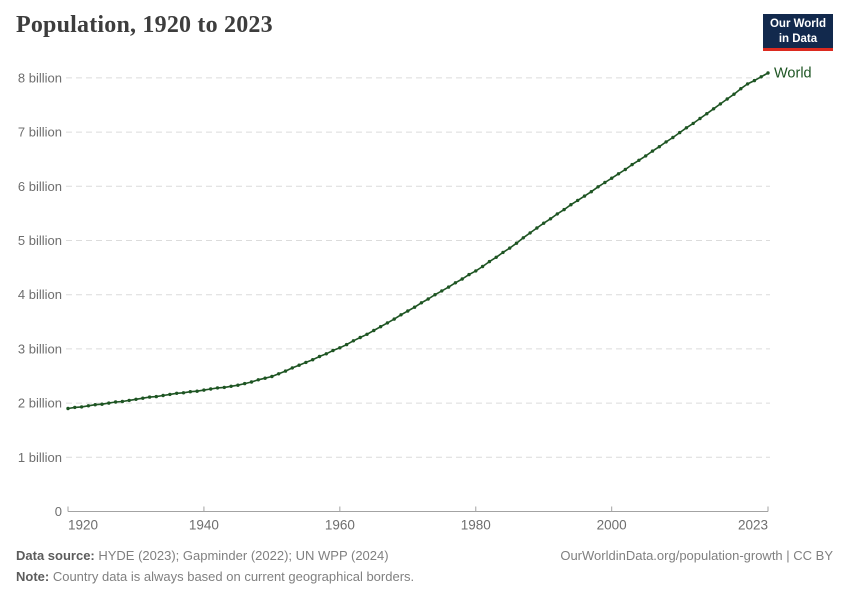 The width and height of the screenshot is (850, 600). What do you see at coordinates (793, 74) in the screenshot?
I see `series-end-label-world: World` at bounding box center [793, 74].